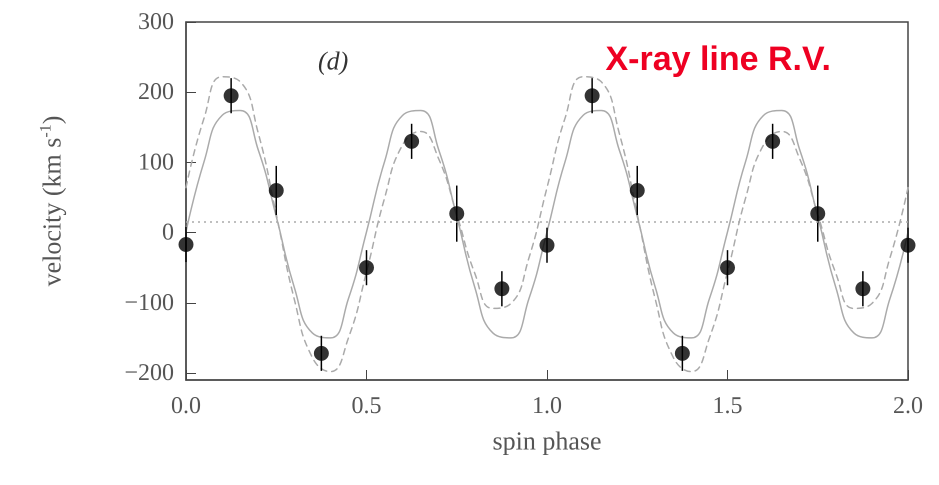 The image size is (939, 485). Describe the element at coordinates (547, 441) in the screenshot. I see `x-axis-title: spin phase` at that location.